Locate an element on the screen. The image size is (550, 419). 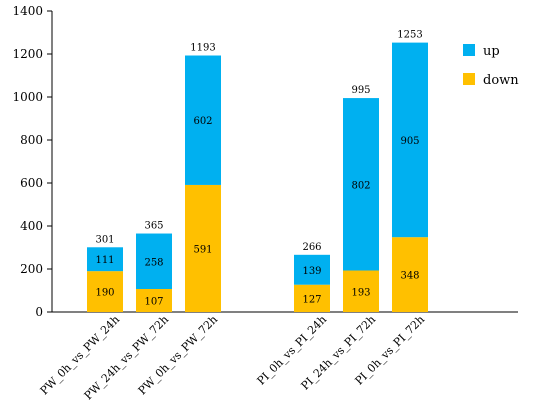
data-label-up: 802 is located at coordinates (360, 185).